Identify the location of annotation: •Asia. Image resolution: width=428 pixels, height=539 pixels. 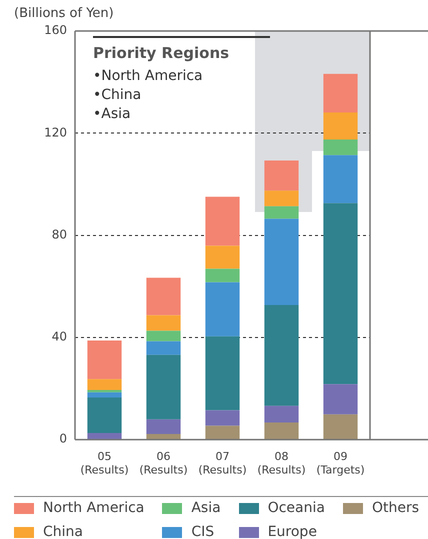
(112, 114).